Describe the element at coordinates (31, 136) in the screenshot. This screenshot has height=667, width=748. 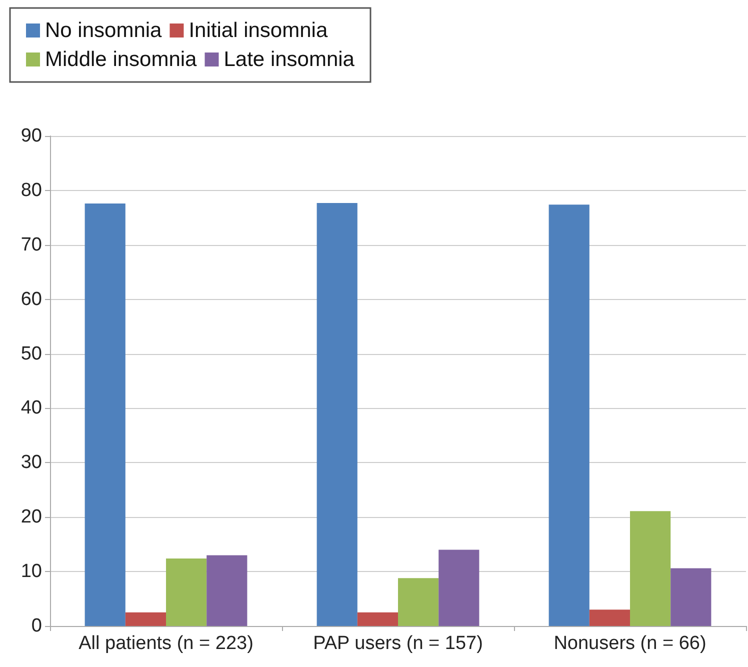
I see `y-tick-label: 90` at that location.